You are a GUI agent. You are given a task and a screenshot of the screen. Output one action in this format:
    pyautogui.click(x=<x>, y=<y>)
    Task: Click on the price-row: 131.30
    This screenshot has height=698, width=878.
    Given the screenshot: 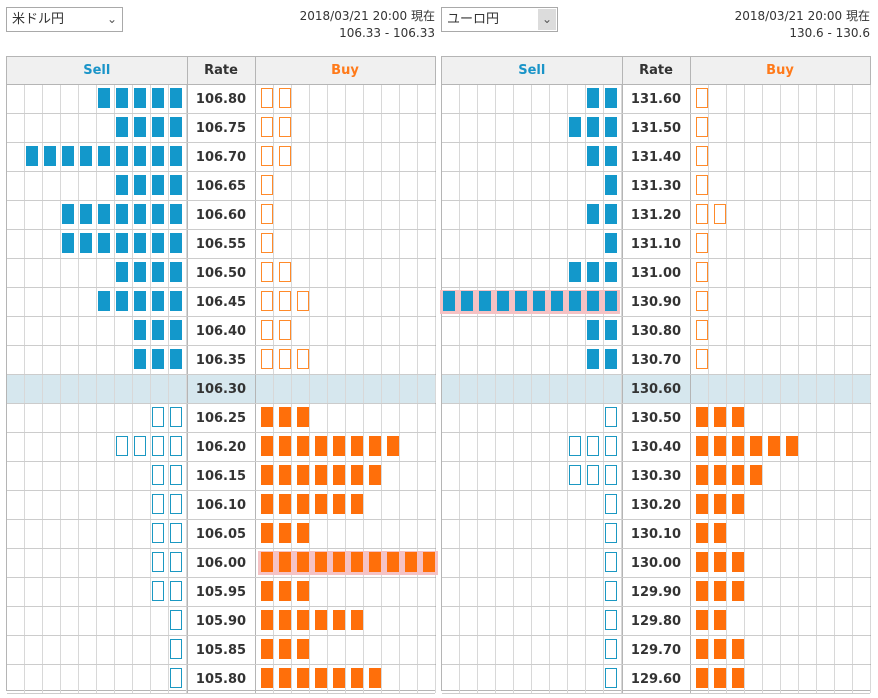 What is the action you would take?
    pyautogui.click(x=656, y=186)
    